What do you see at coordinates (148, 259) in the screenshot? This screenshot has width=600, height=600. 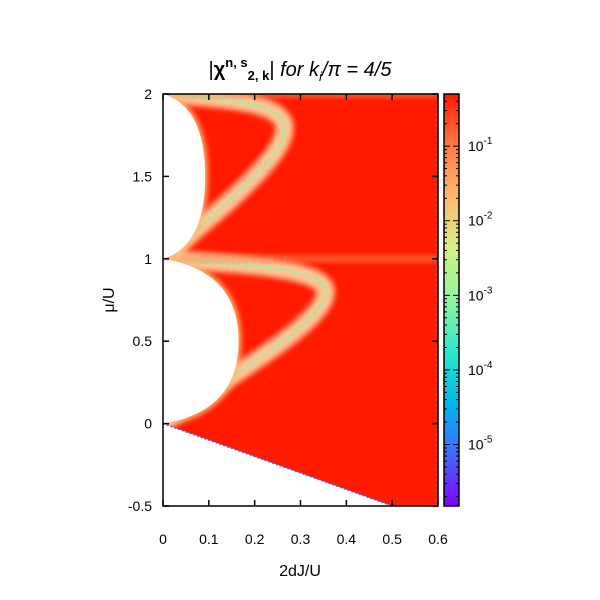 I see `y-tick-label-3: 1` at bounding box center [148, 259].